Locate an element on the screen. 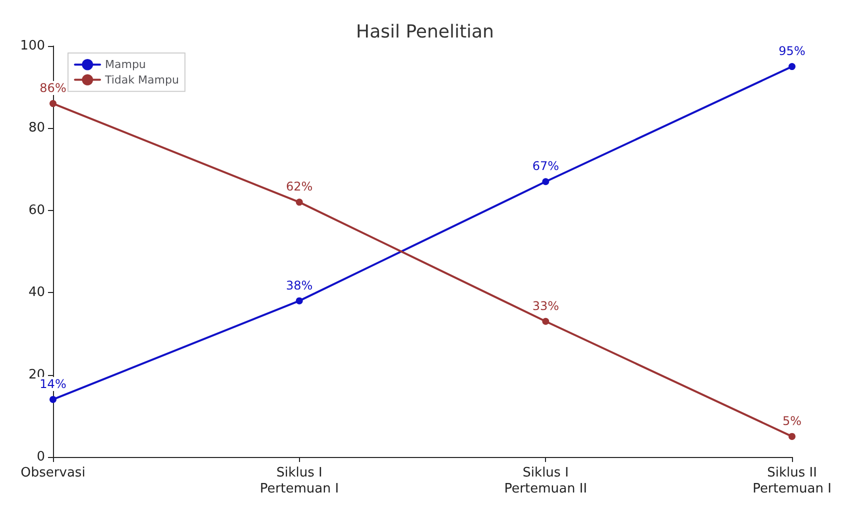 The image size is (850, 511). data-label: 62% is located at coordinates (299, 187).